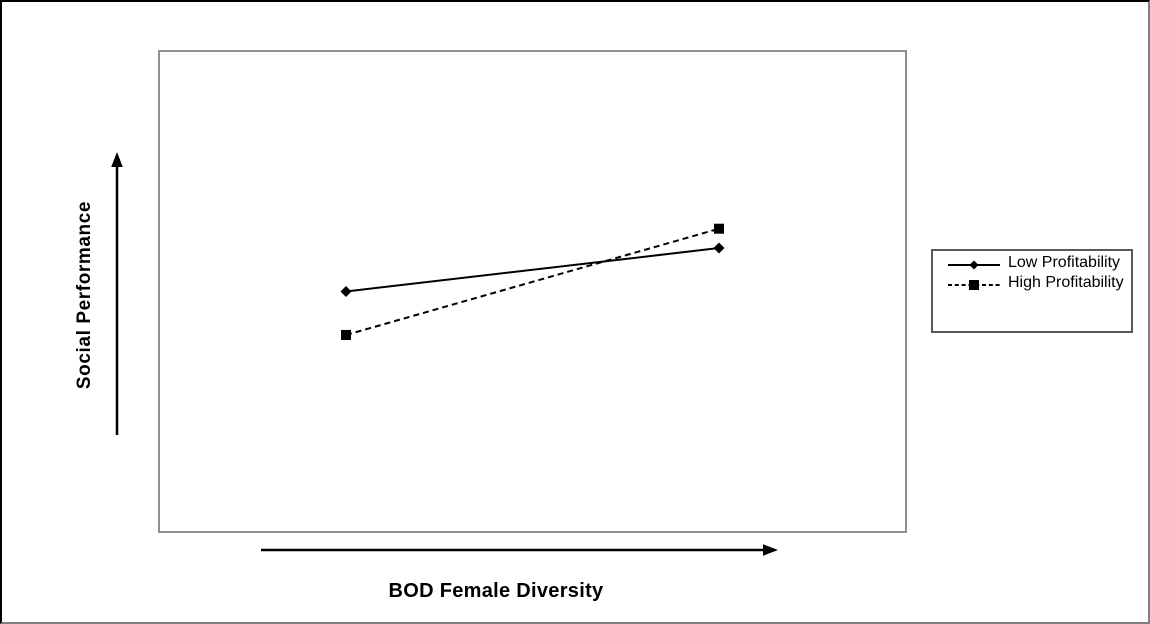  What do you see at coordinates (84, 295) in the screenshot?
I see `y-axis-label: Social Performance` at bounding box center [84, 295].